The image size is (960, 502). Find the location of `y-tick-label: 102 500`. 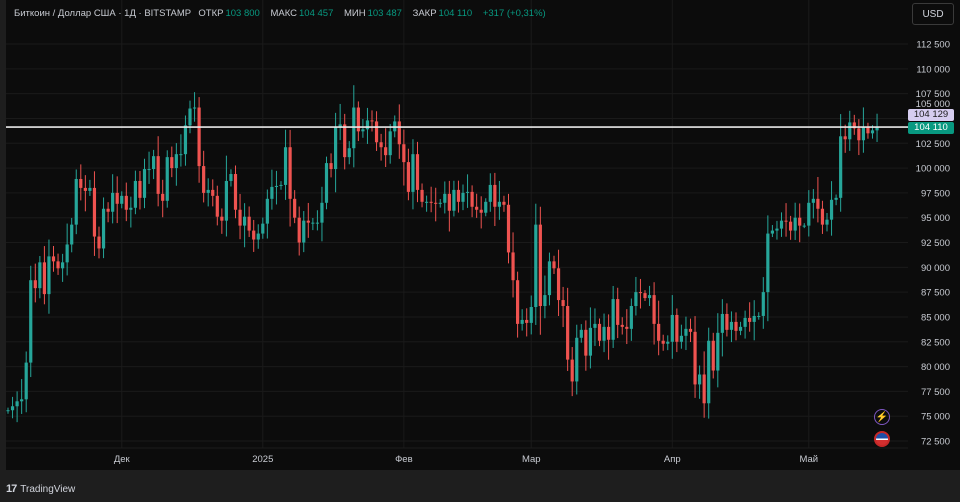

y-tick-label: 102 500 is located at coordinates (933, 144).